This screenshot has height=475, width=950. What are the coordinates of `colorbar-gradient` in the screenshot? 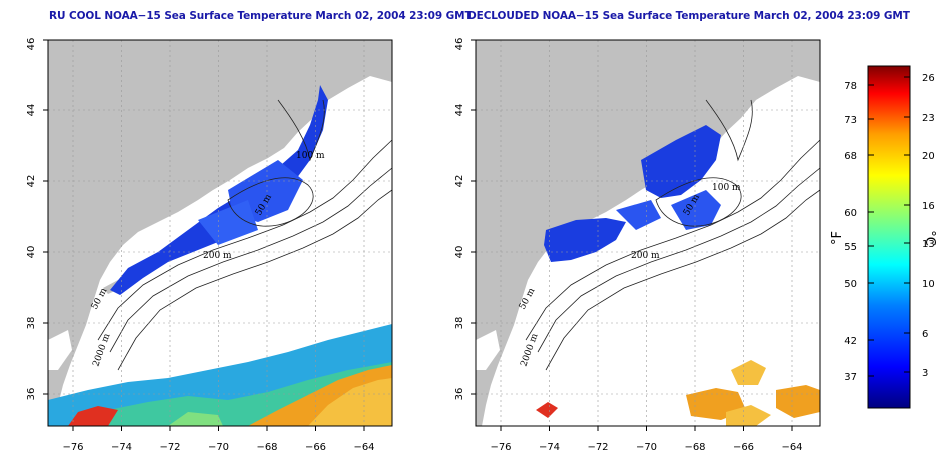 It's located at (889, 237).